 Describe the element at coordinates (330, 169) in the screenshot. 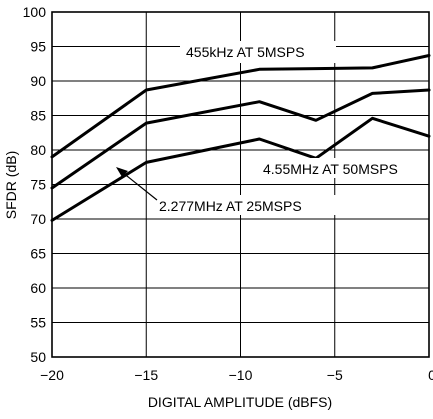

I see `series-label-4-55mhz: 4.55MHz AT 50MSPS` at that location.